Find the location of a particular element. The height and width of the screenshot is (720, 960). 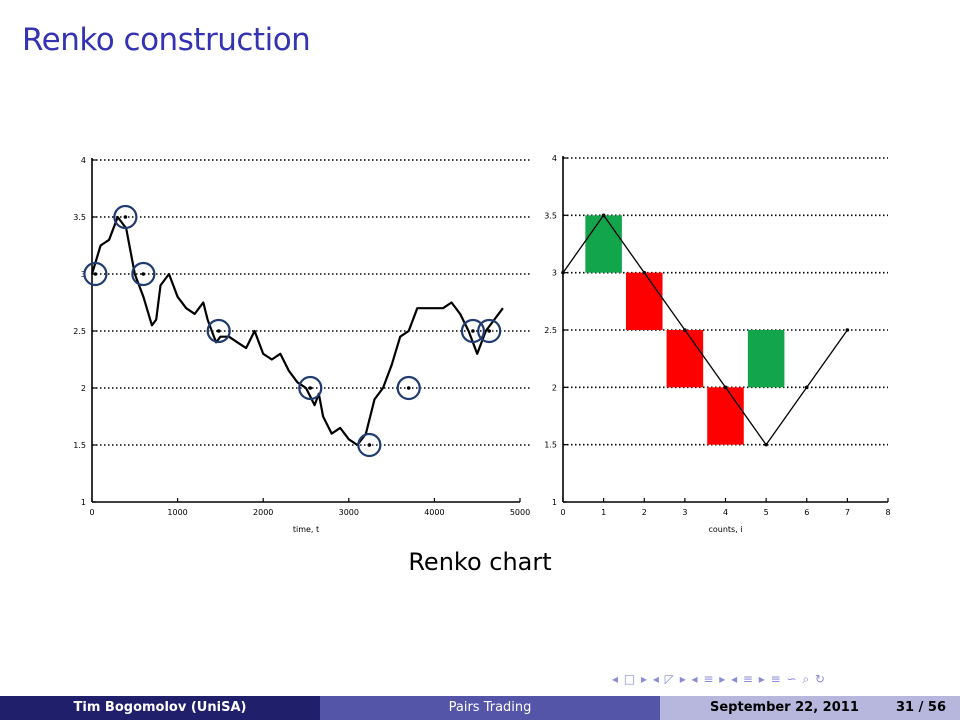

renko-count-line is located at coordinates (705, 330).